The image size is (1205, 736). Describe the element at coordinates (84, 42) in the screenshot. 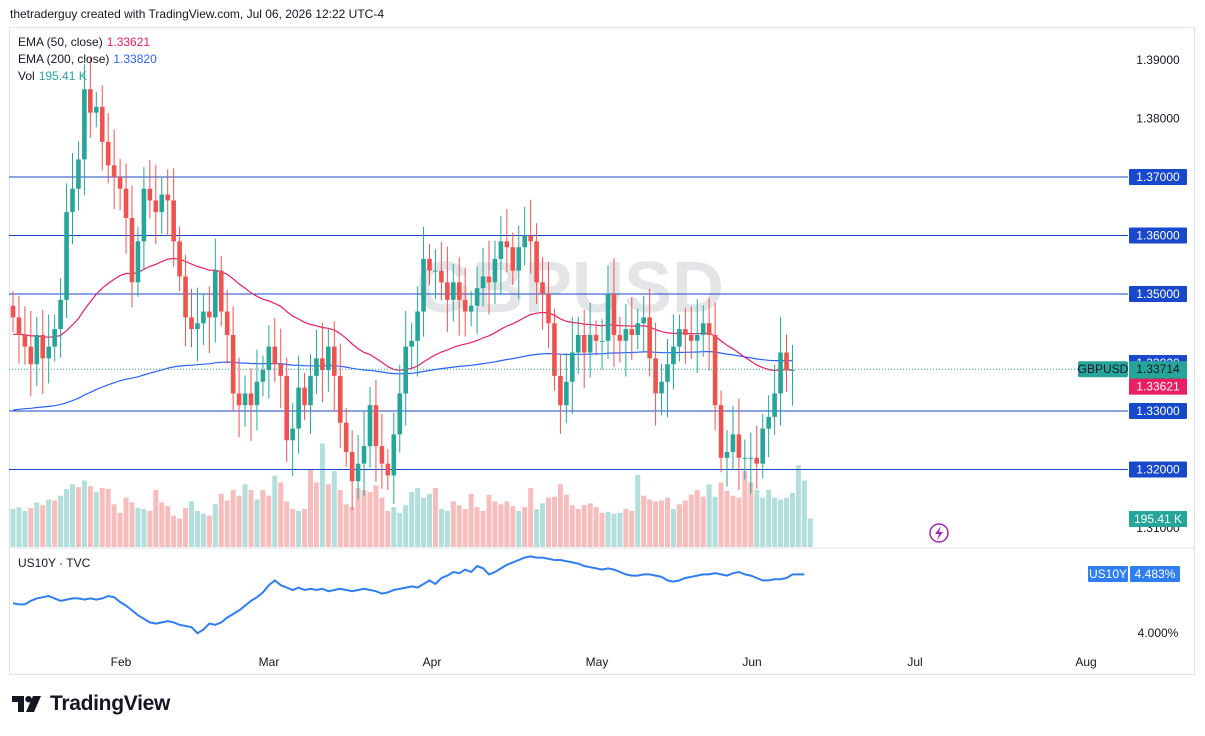

I see `legend-ema50: EMA (50, close) 1.33621` at that location.